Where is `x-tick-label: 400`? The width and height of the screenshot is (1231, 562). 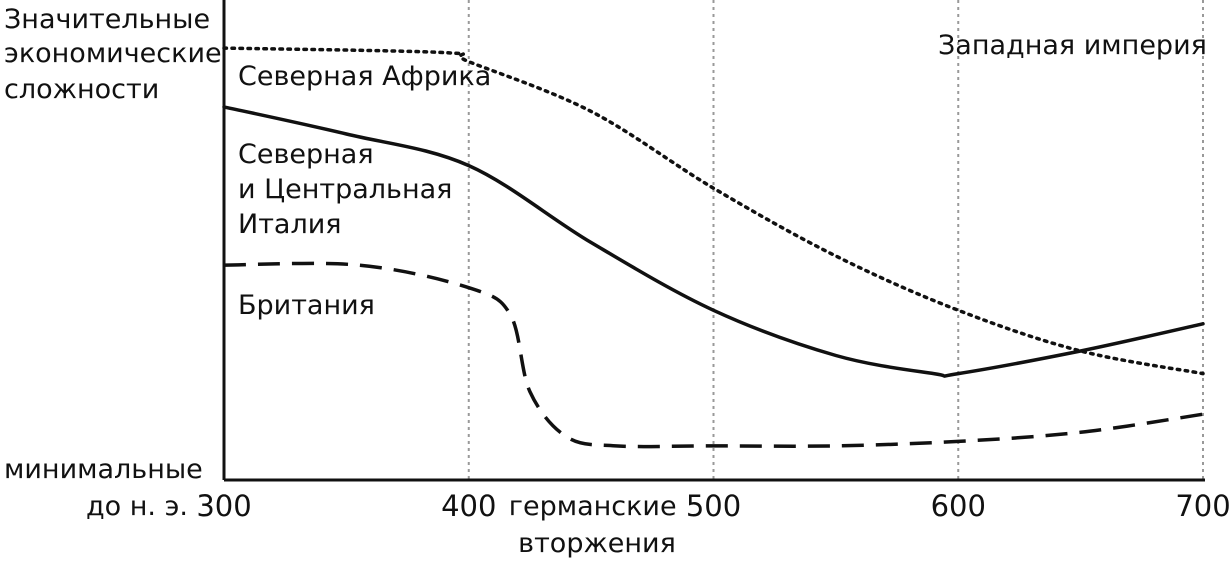
x-tick-label: 400 is located at coordinates (468, 506).